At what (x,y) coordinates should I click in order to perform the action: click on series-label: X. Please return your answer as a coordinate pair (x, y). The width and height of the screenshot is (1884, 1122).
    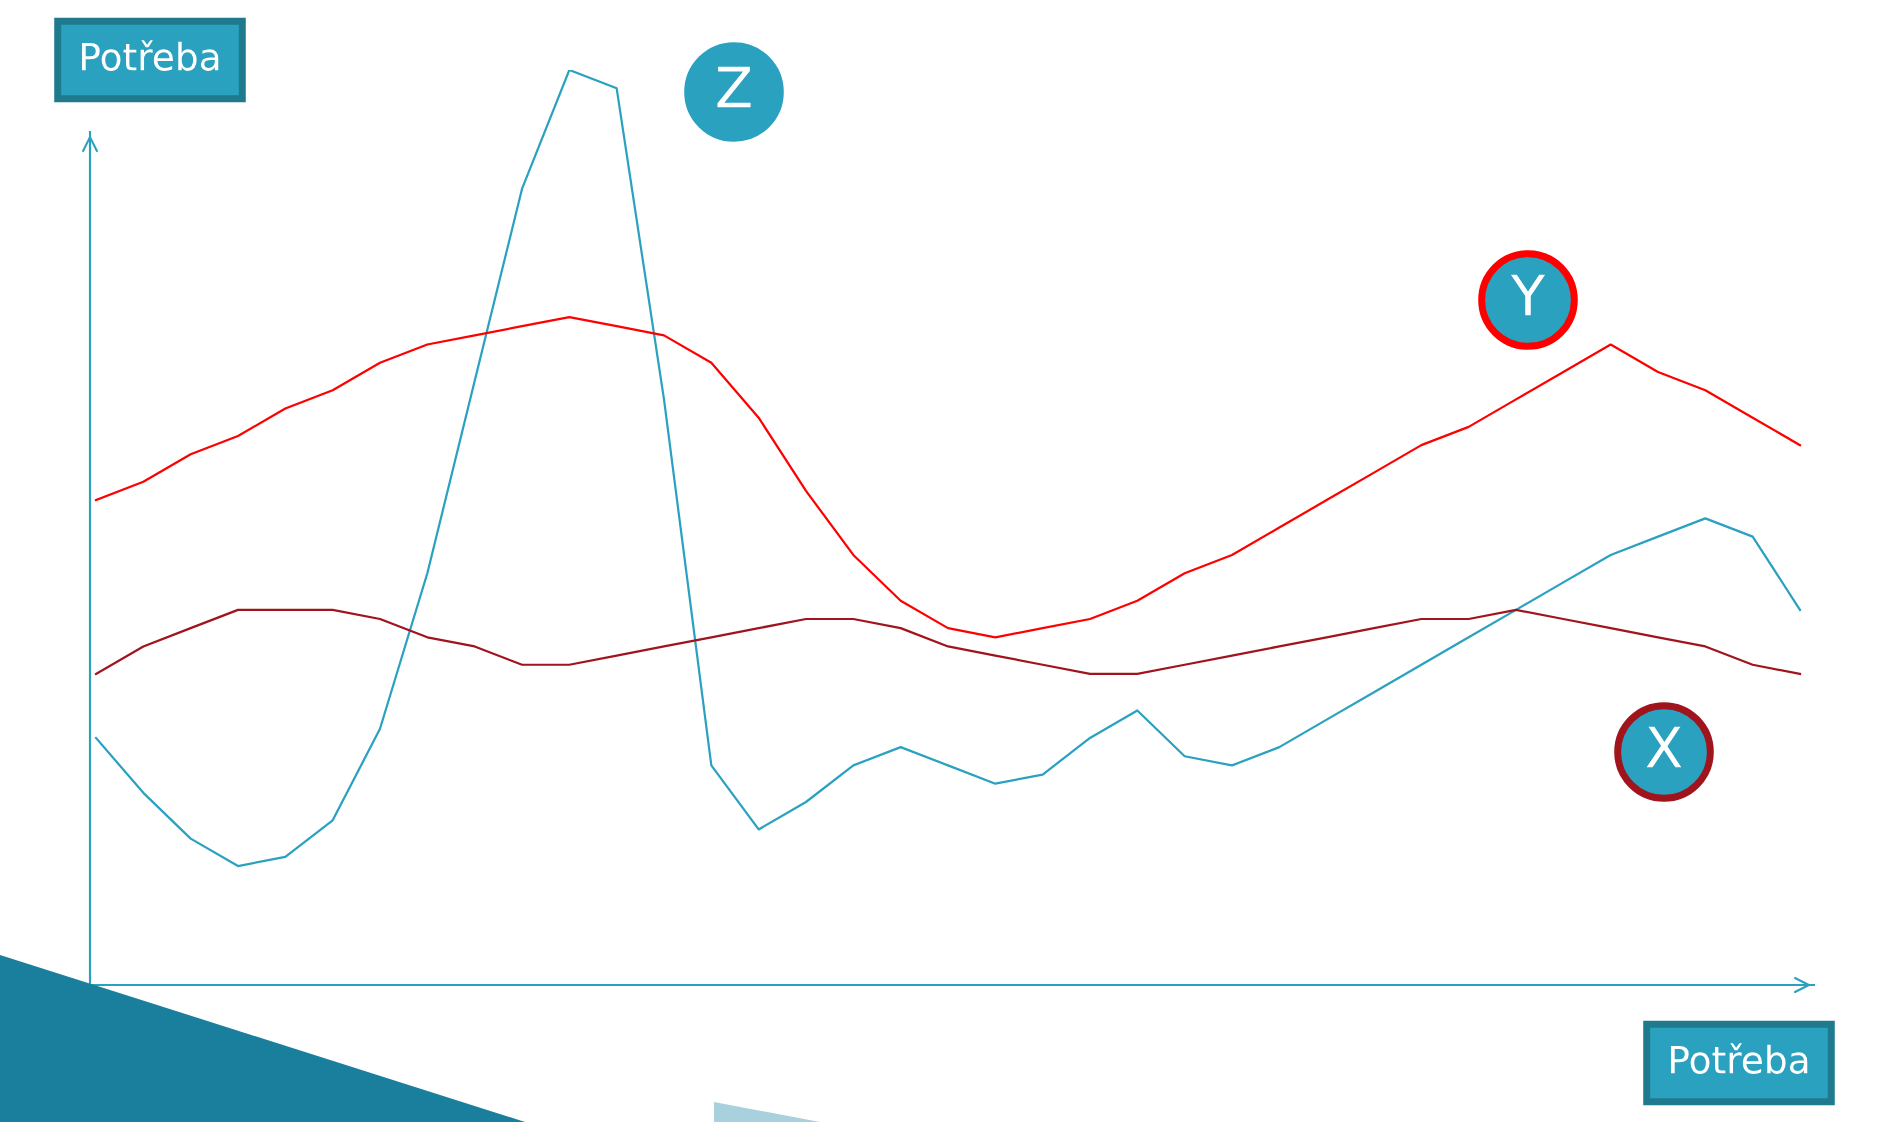
    Looking at the image, I should click on (1664, 747).